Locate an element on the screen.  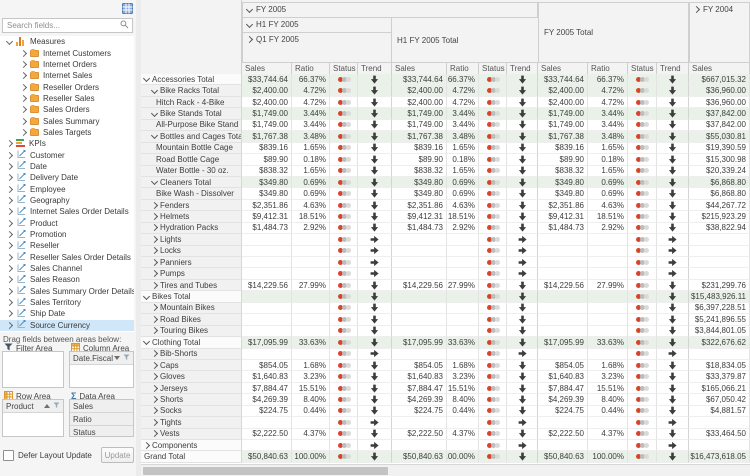
row-header-fenders: Fenders is located at coordinates (191, 205).